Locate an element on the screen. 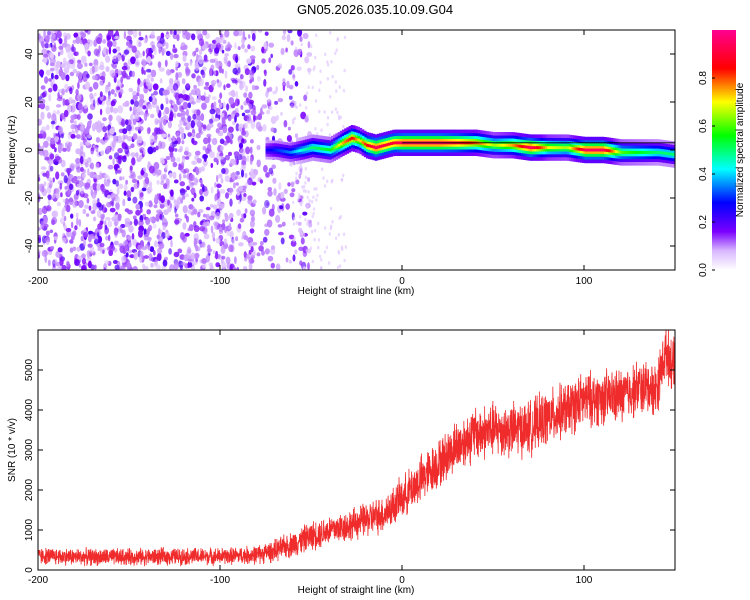 The image size is (750, 600). x-tick-label: 100 is located at coordinates (584, 580).